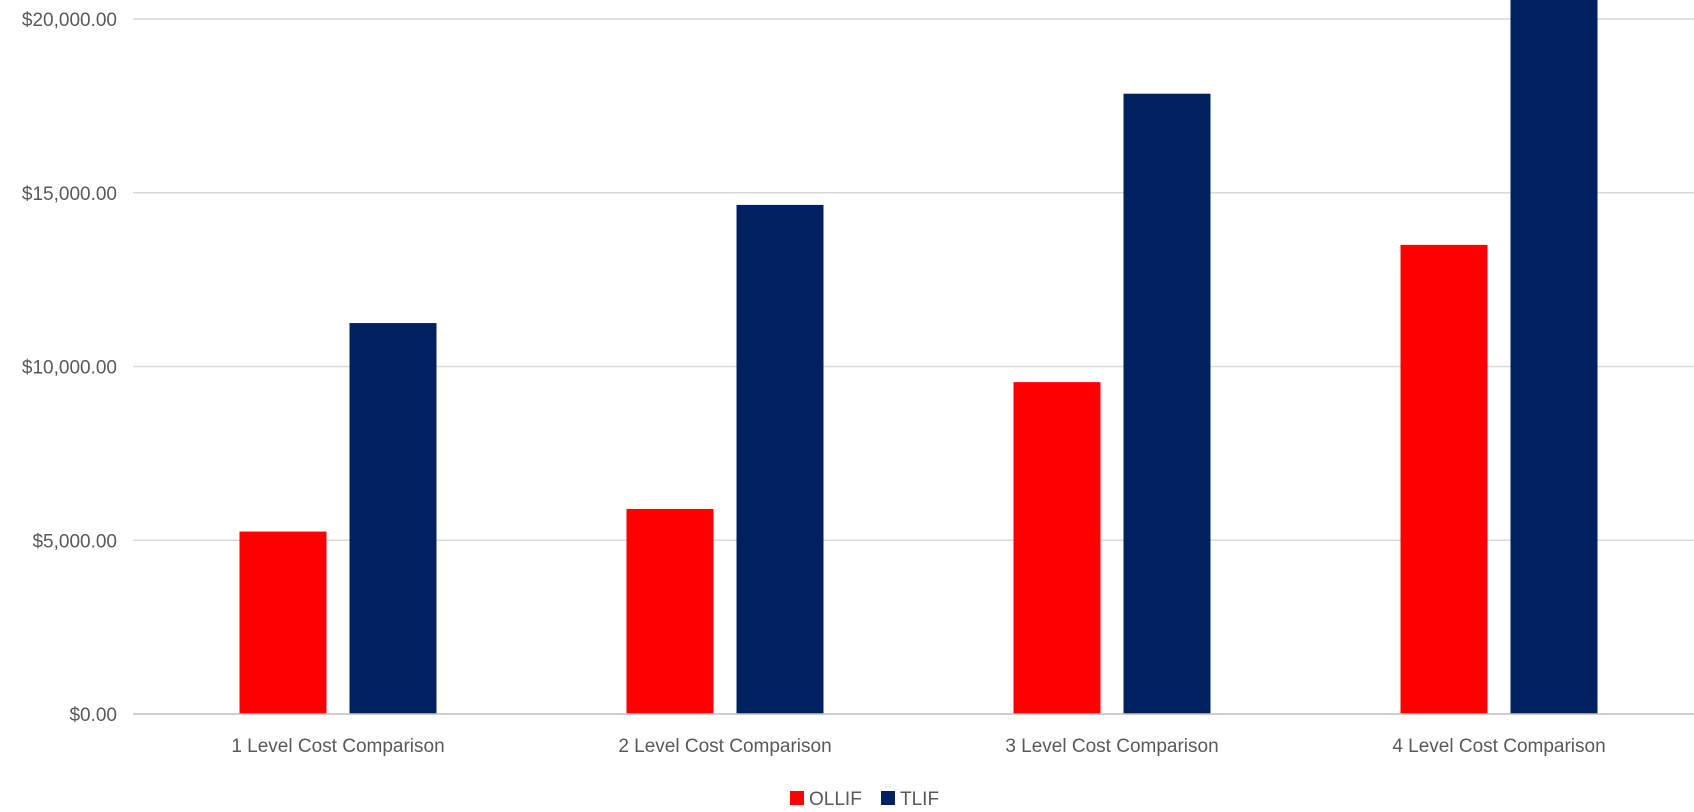 The image size is (1694, 812). Describe the element at coordinates (1498, 746) in the screenshot. I see `x-category-label: 4 Level Cost Comparison` at that location.